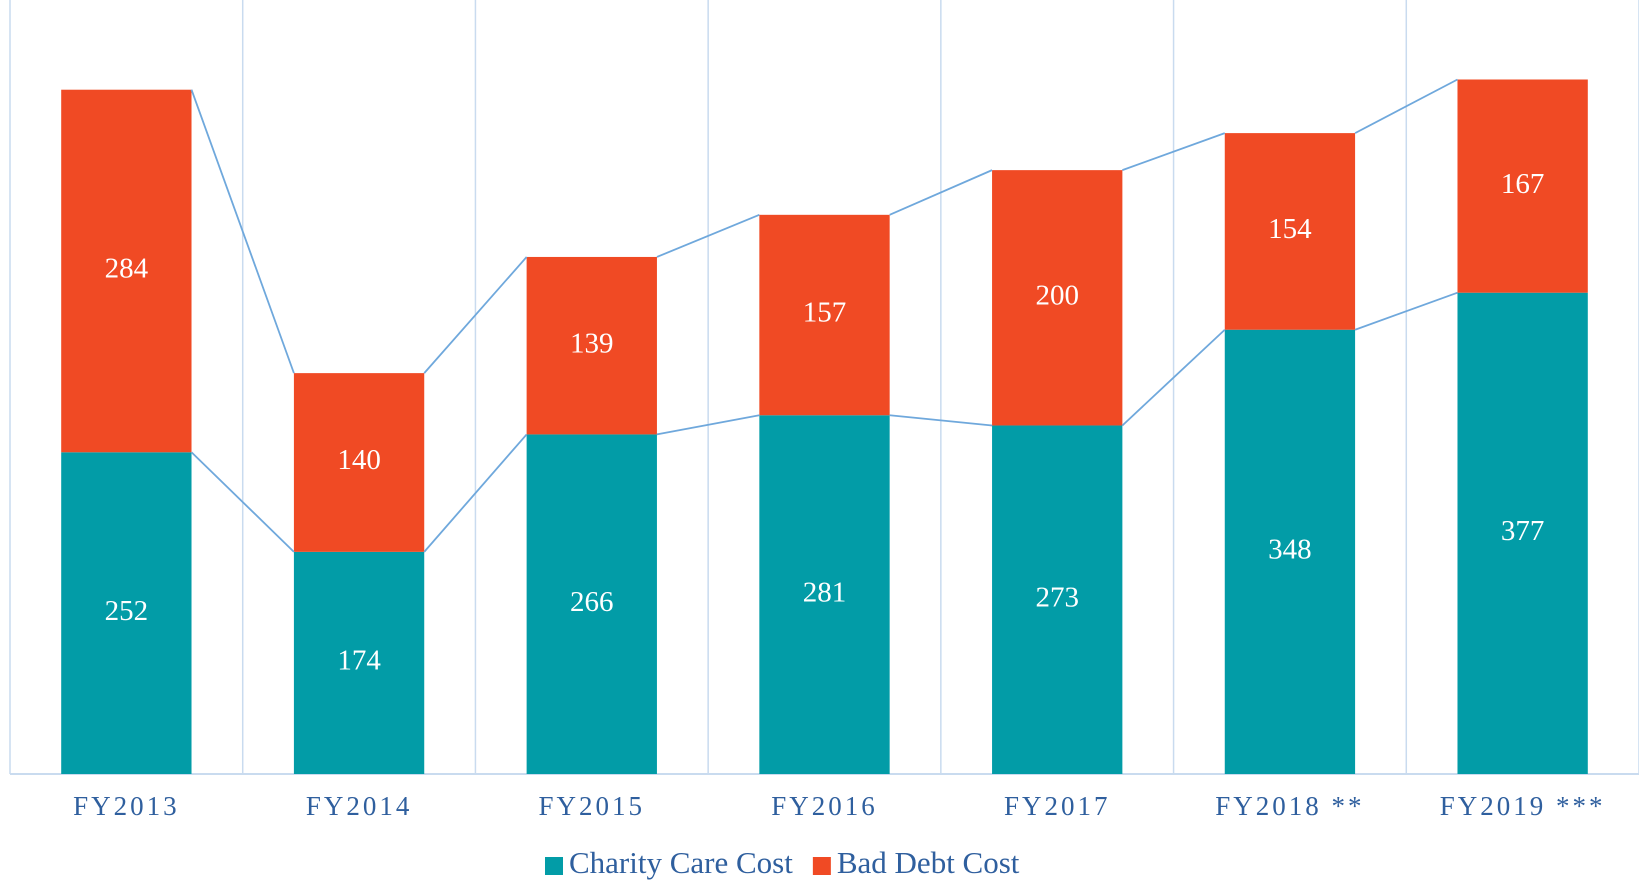  I want to click on data-label: 140, so click(359, 460).